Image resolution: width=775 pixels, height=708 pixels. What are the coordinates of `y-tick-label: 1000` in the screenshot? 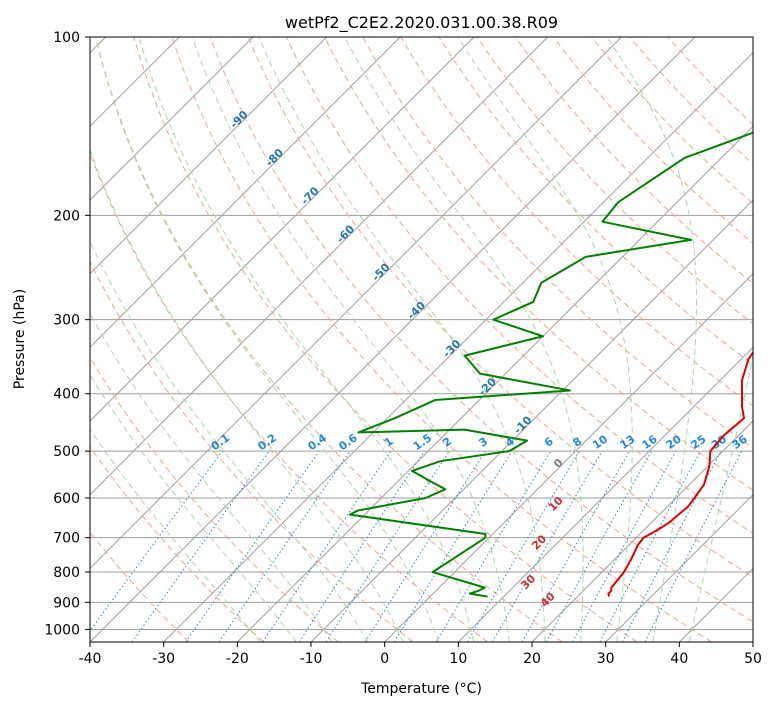 It's located at (62, 630).